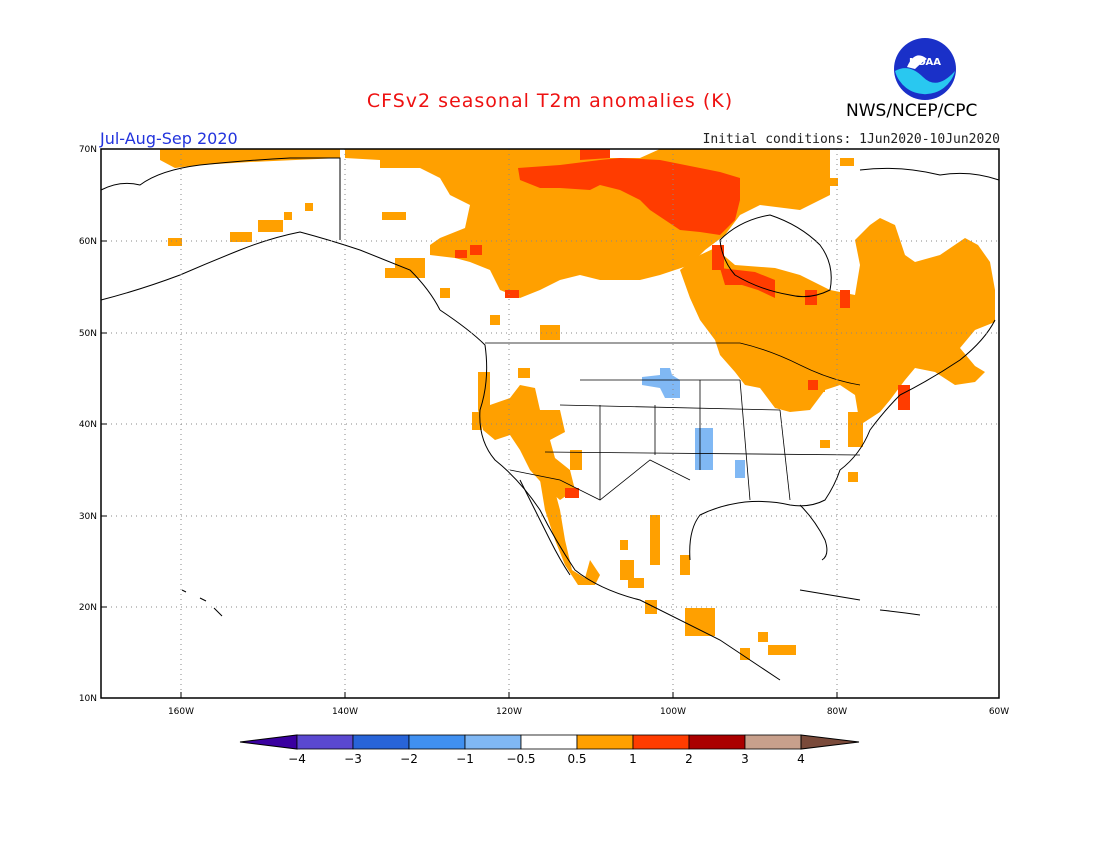  I want to click on chart-title: CFSv2 seasonal T2m anomalies (K), so click(550, 101).